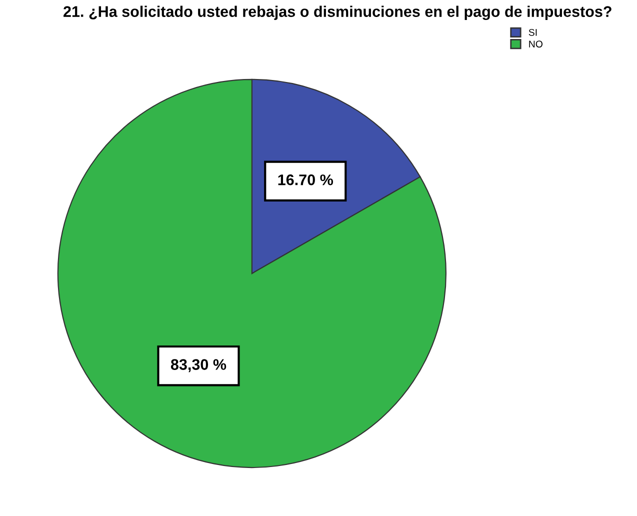 Image resolution: width=637 pixels, height=516 pixels. Describe the element at coordinates (338, 13) in the screenshot. I see `chart-title: 21. ¿Ha solicitado usted rebajas o disminuciones en el pago de impuestos?` at that location.